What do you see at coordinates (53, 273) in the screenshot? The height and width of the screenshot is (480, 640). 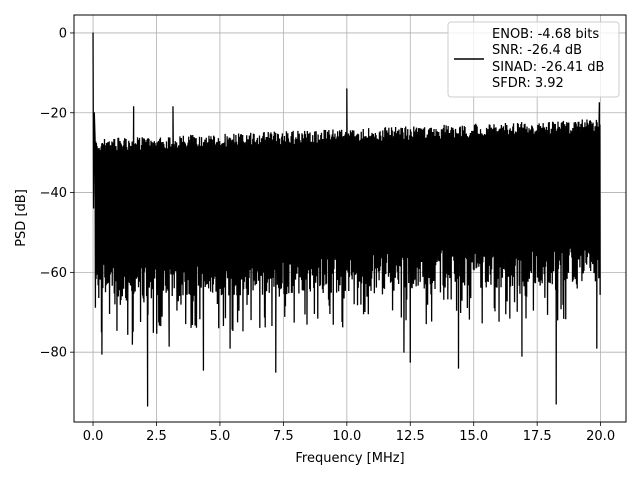 I see `y-tick-label: −60` at bounding box center [53, 273].